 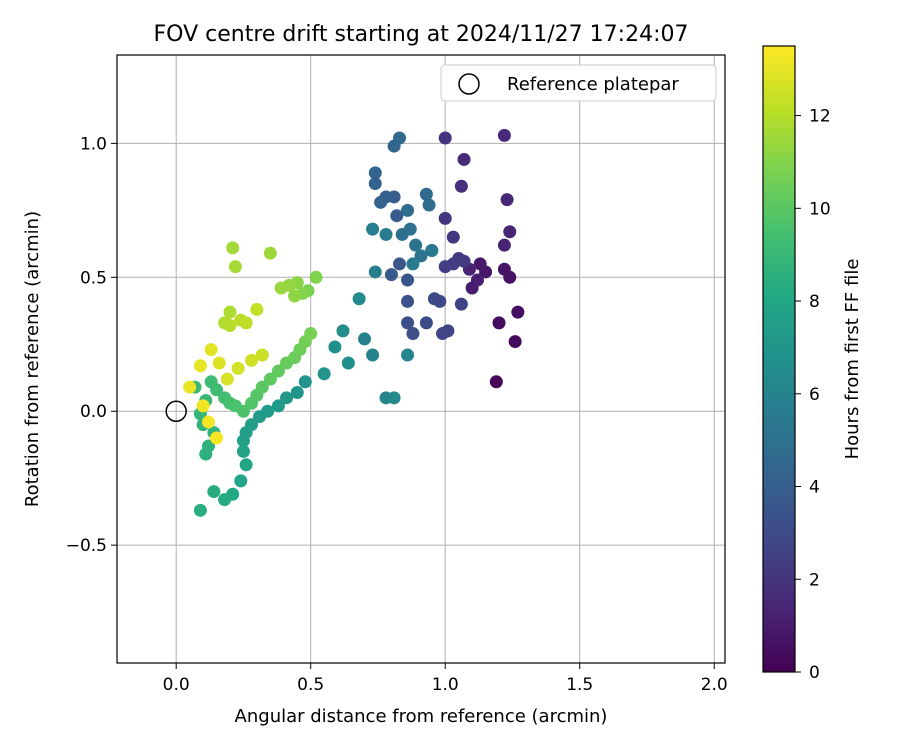 I want to click on legend-marker-icon, so click(x=469, y=84).